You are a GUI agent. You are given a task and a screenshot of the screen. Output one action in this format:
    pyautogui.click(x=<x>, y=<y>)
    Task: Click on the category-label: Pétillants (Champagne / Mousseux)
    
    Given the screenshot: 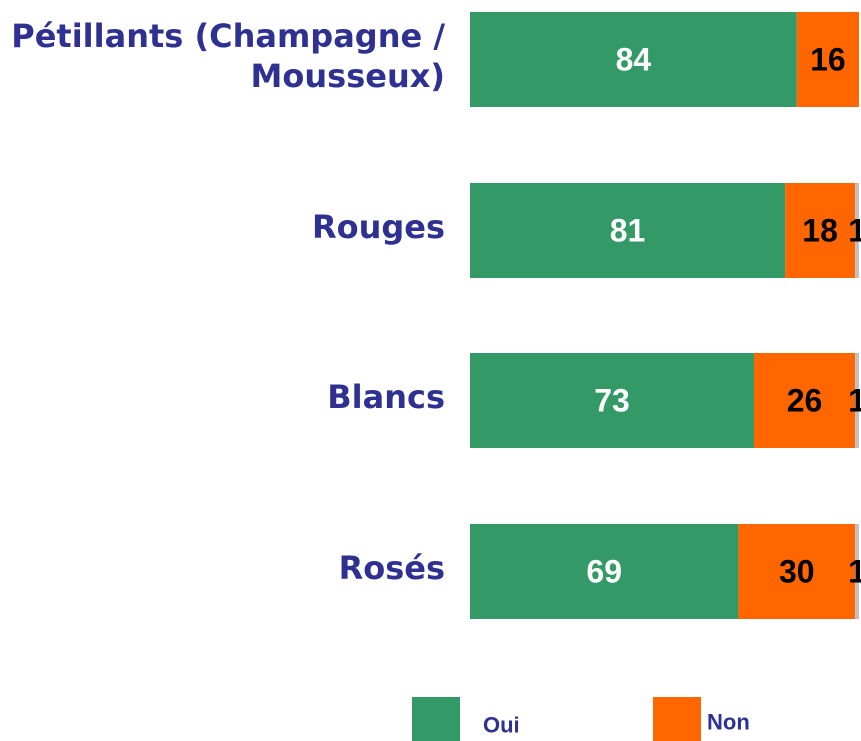 What is the action you would take?
    pyautogui.click(x=228, y=55)
    